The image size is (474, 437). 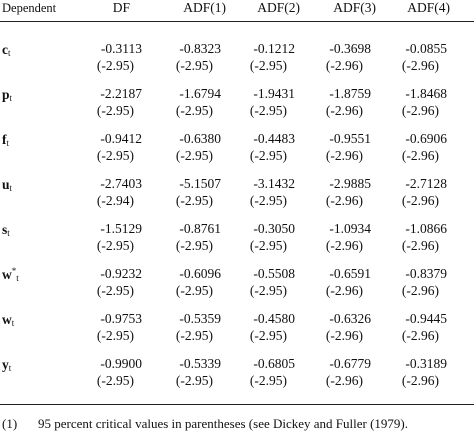 I want to click on test-statistic-cell: -0.9412, so click(x=121, y=138).